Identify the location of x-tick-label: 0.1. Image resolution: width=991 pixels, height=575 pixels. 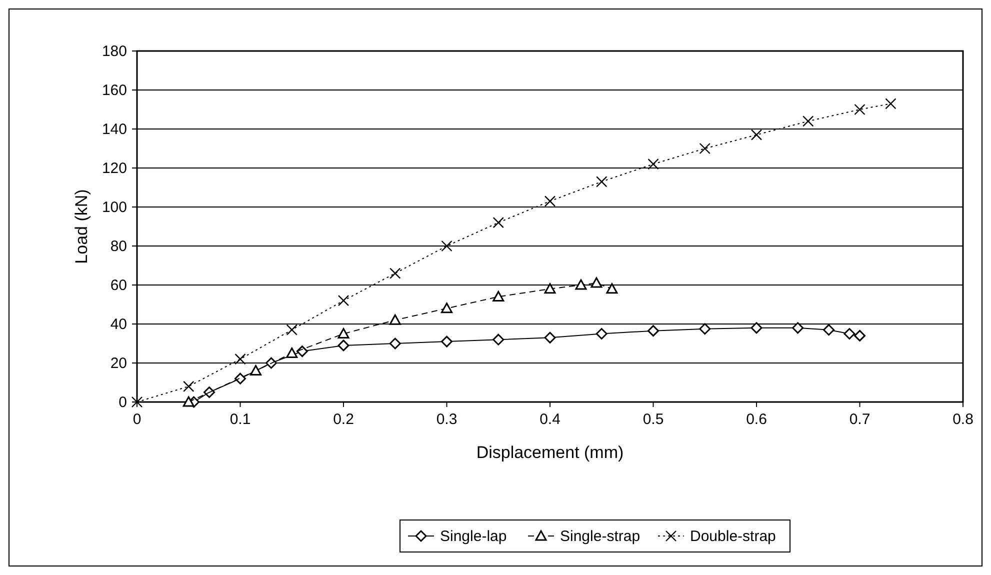
(240, 419).